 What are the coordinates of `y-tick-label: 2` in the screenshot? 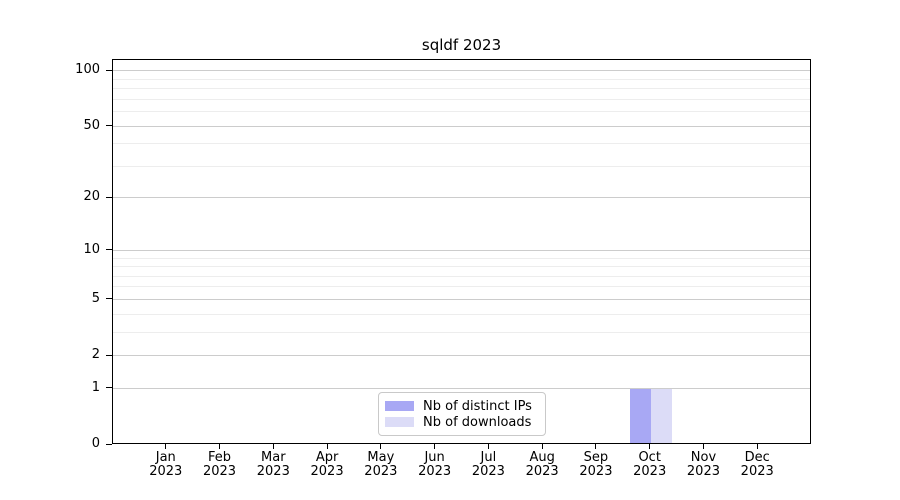 It's located at (95, 355).